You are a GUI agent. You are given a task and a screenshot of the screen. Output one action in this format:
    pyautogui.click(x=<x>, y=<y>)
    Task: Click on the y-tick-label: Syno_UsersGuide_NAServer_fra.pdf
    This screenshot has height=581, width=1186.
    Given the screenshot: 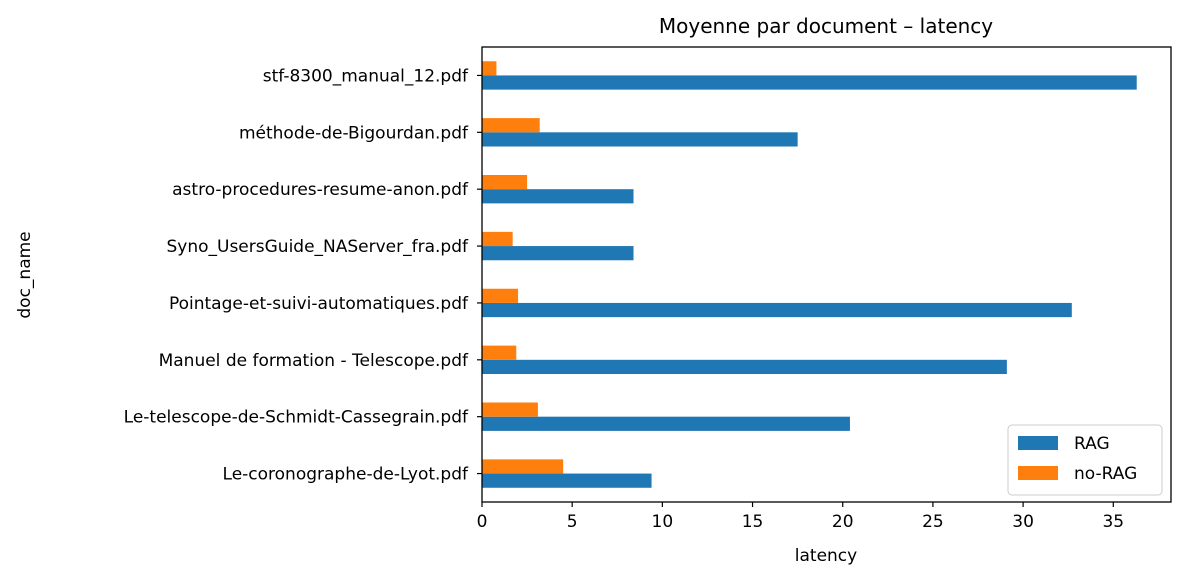 What is the action you would take?
    pyautogui.click(x=317, y=247)
    